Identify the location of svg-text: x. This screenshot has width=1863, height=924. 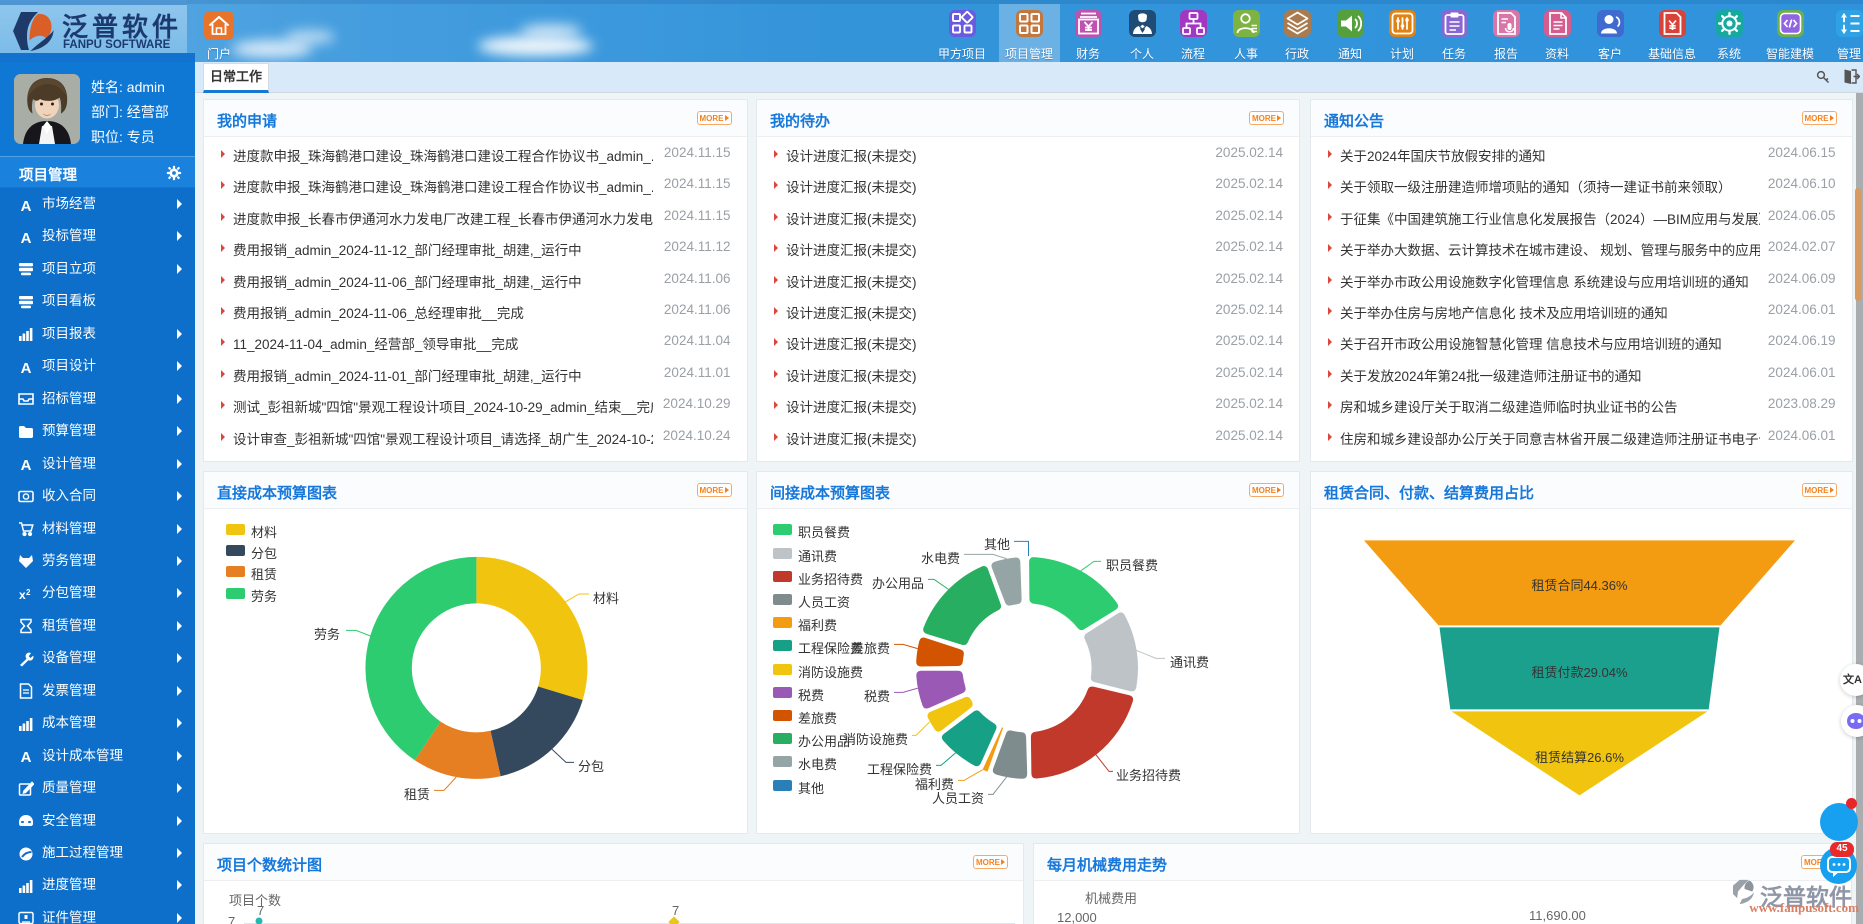
(22, 595).